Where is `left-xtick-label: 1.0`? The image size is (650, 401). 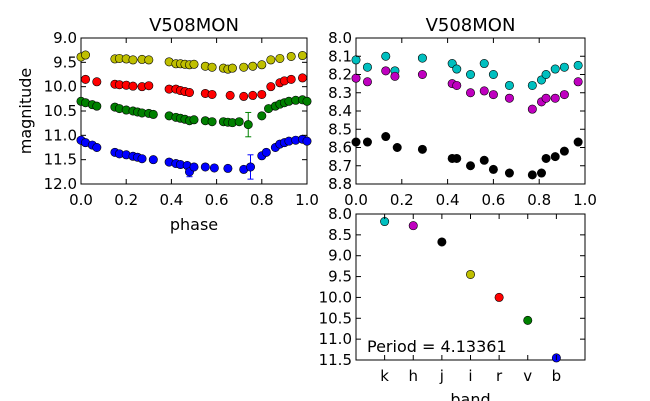
left-xtick-label: 1.0 is located at coordinates (307, 200).